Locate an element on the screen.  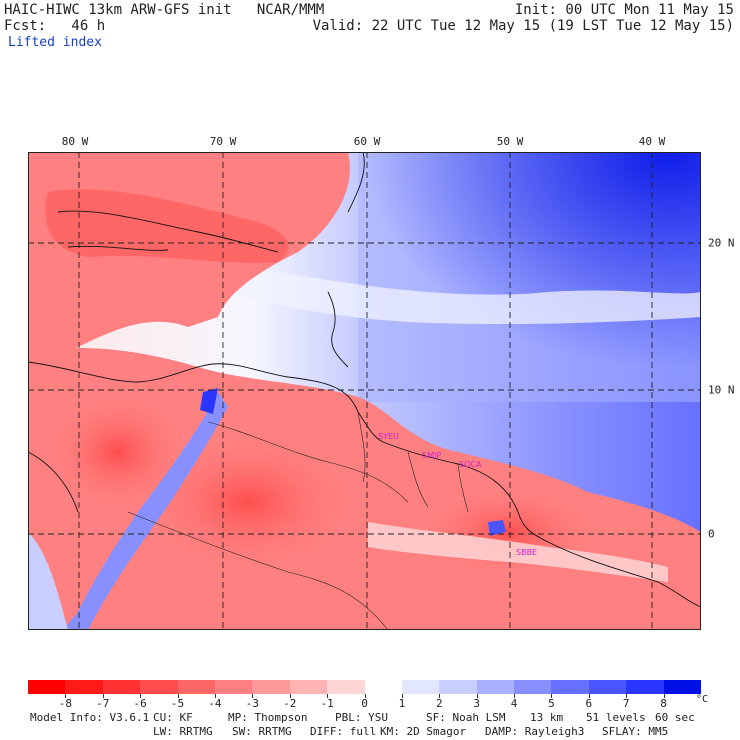
colorbar-label: 6 is located at coordinates (589, 703).